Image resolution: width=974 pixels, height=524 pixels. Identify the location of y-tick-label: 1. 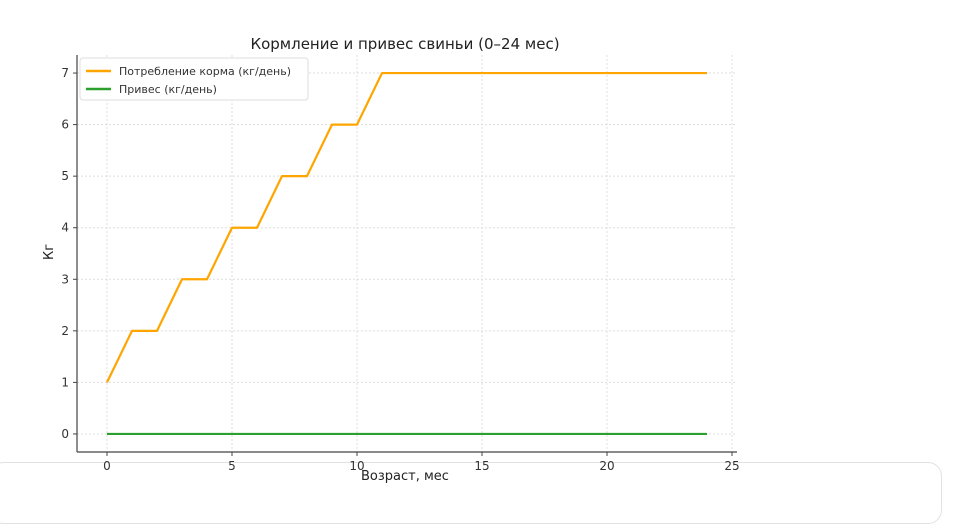
(65, 382).